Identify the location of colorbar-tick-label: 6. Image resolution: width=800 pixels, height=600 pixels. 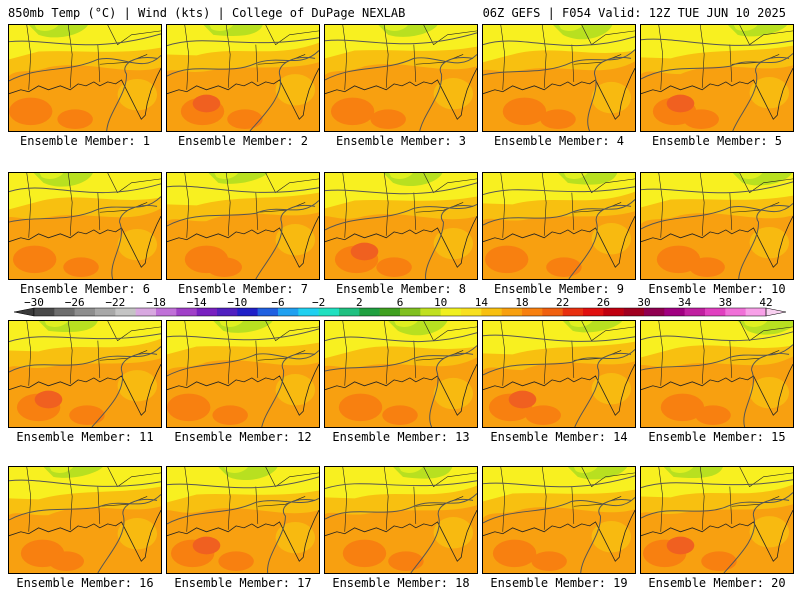
(400, 302).